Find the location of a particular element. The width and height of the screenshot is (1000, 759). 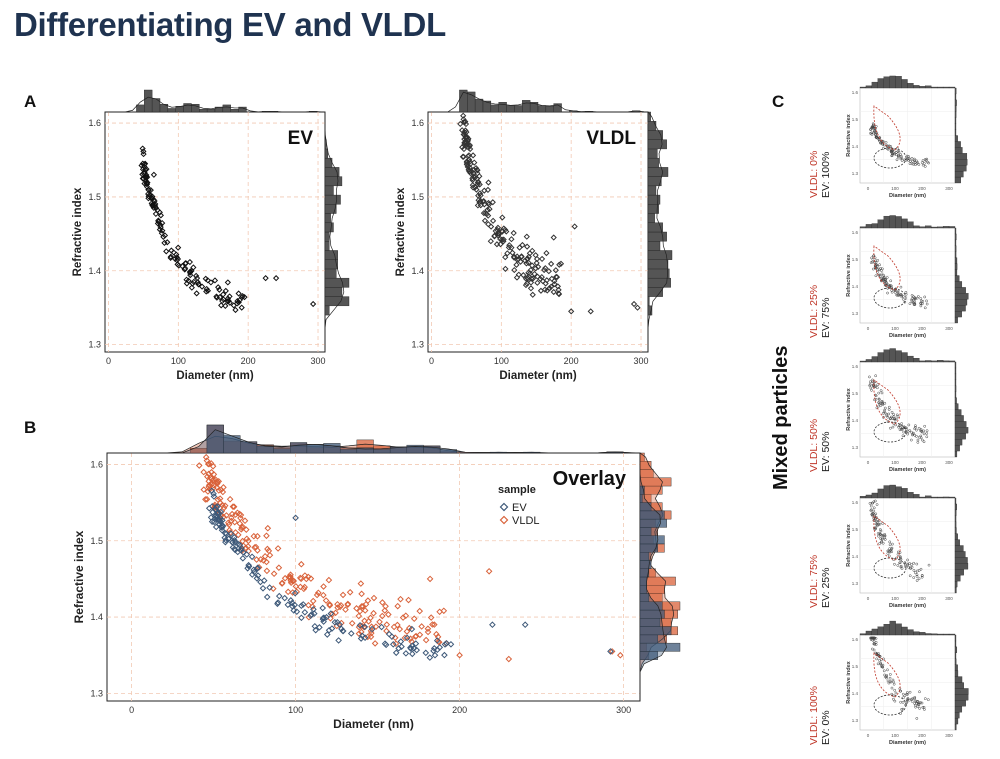

mini-y-tick-label: 1.3 is located at coordinates (855, 720).